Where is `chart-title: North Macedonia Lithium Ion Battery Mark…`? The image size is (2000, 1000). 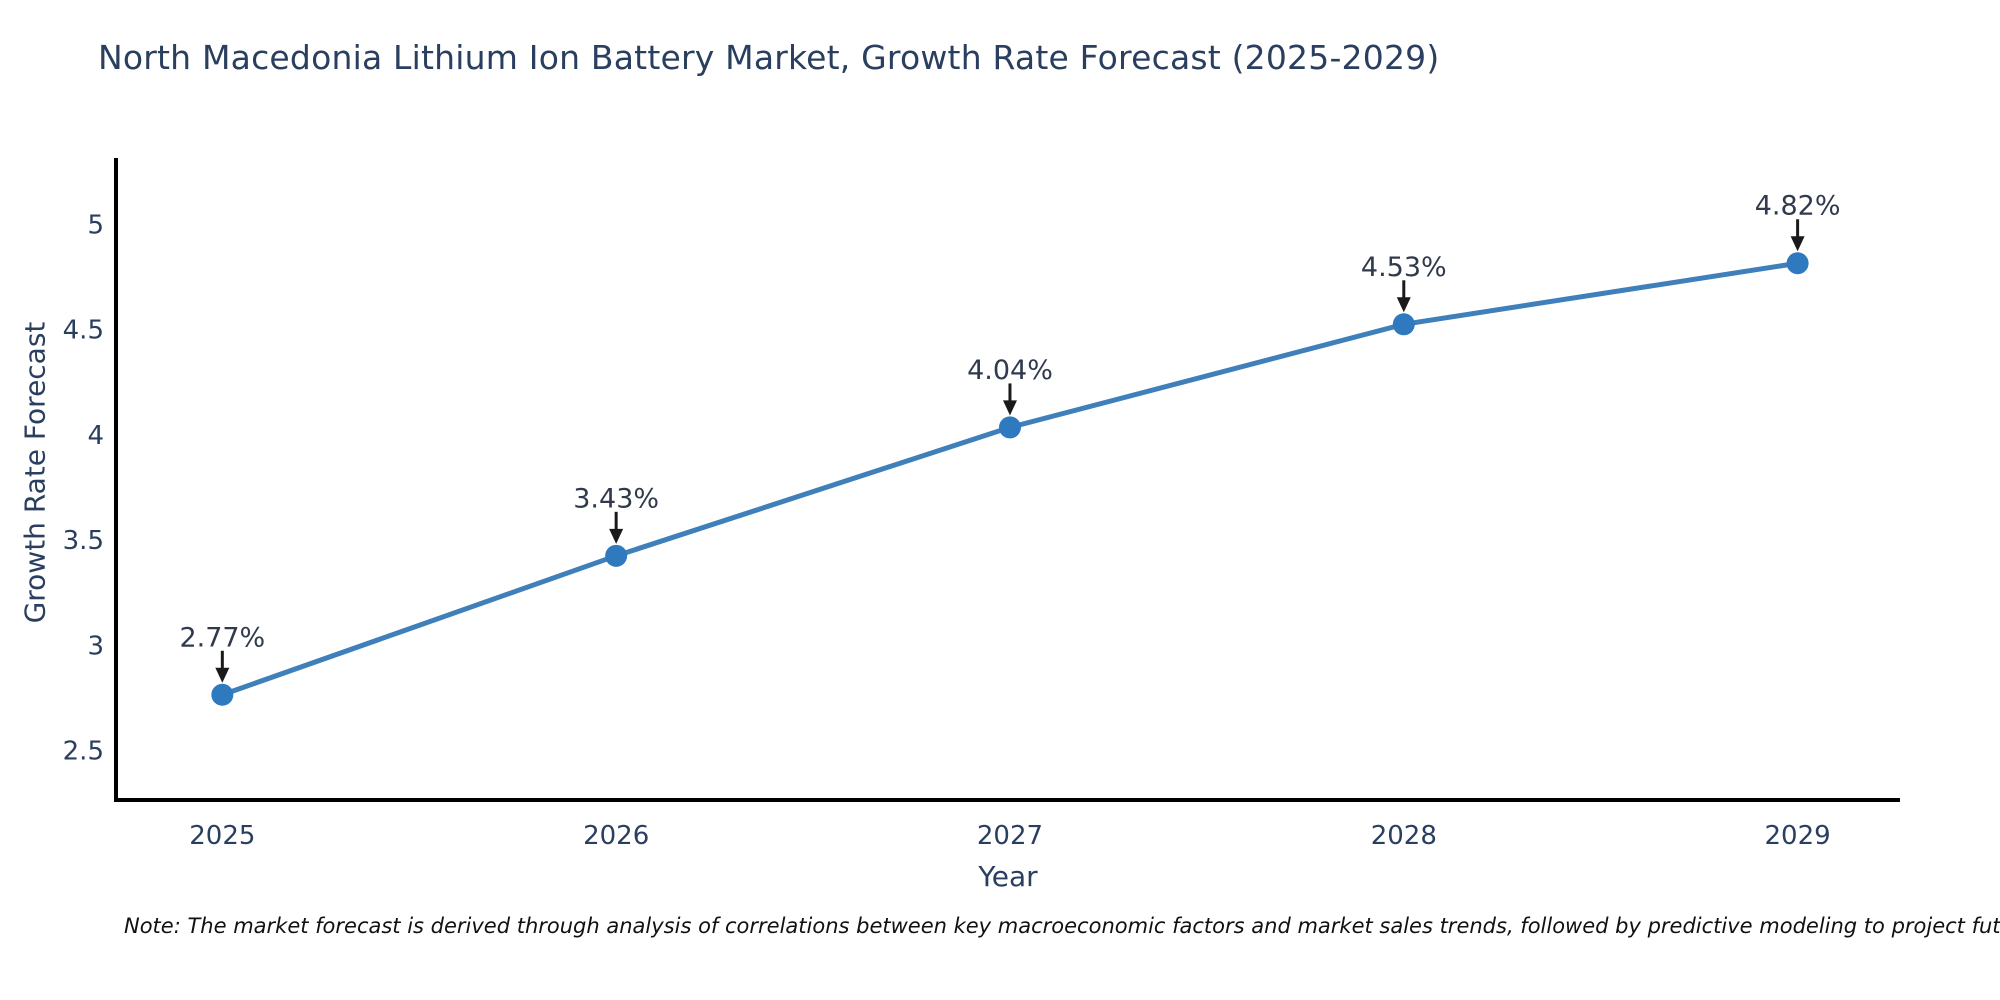 chart-title: North Macedonia Lithium Ion Battery Mark… is located at coordinates (769, 57).